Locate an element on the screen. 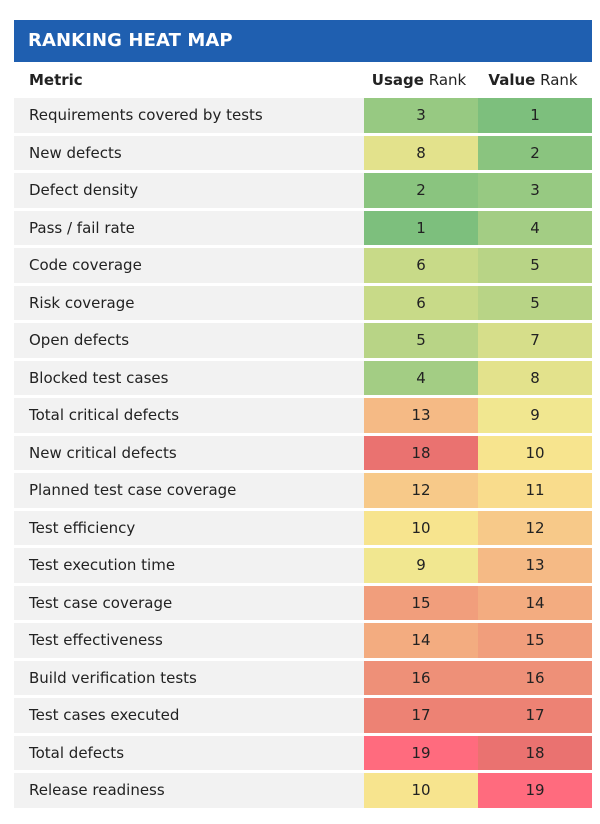 This screenshot has height=824, width=600. table-row: Test efficiency 10 12 is located at coordinates (303, 527).